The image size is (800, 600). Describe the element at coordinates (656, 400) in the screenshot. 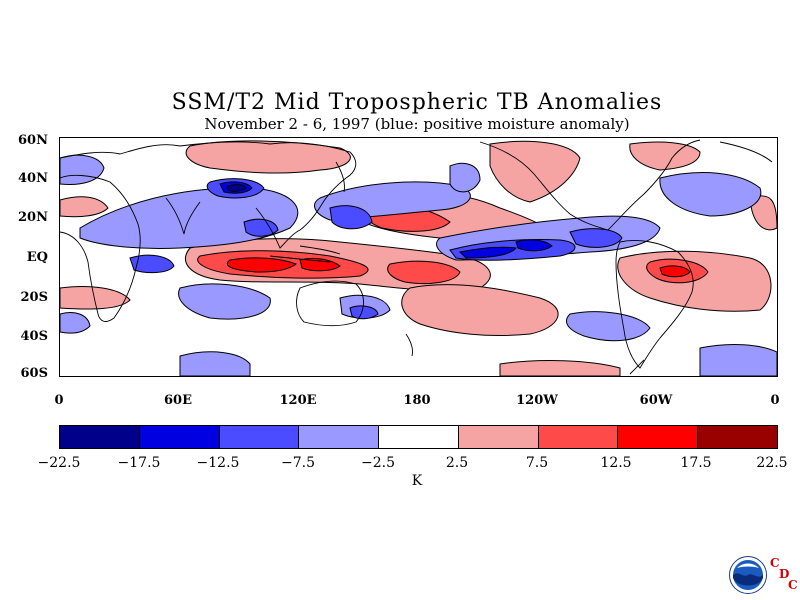

I see `lon-label-60w: 60W` at that location.